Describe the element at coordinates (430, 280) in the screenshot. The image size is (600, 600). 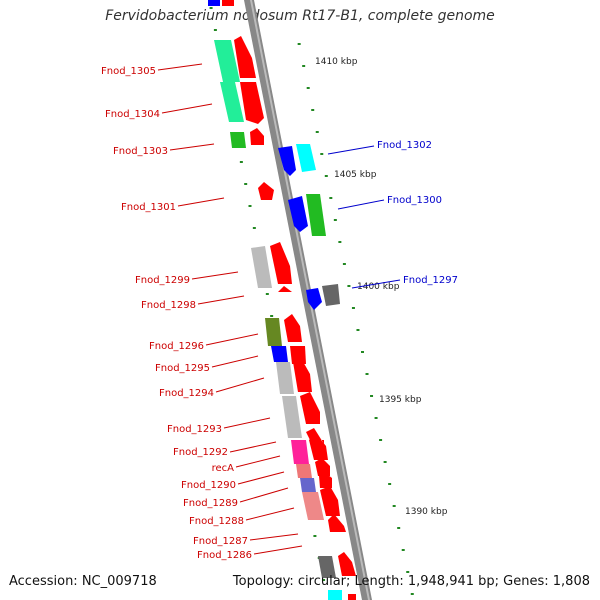
I see `gene-label: Fnod_1297` at that location.